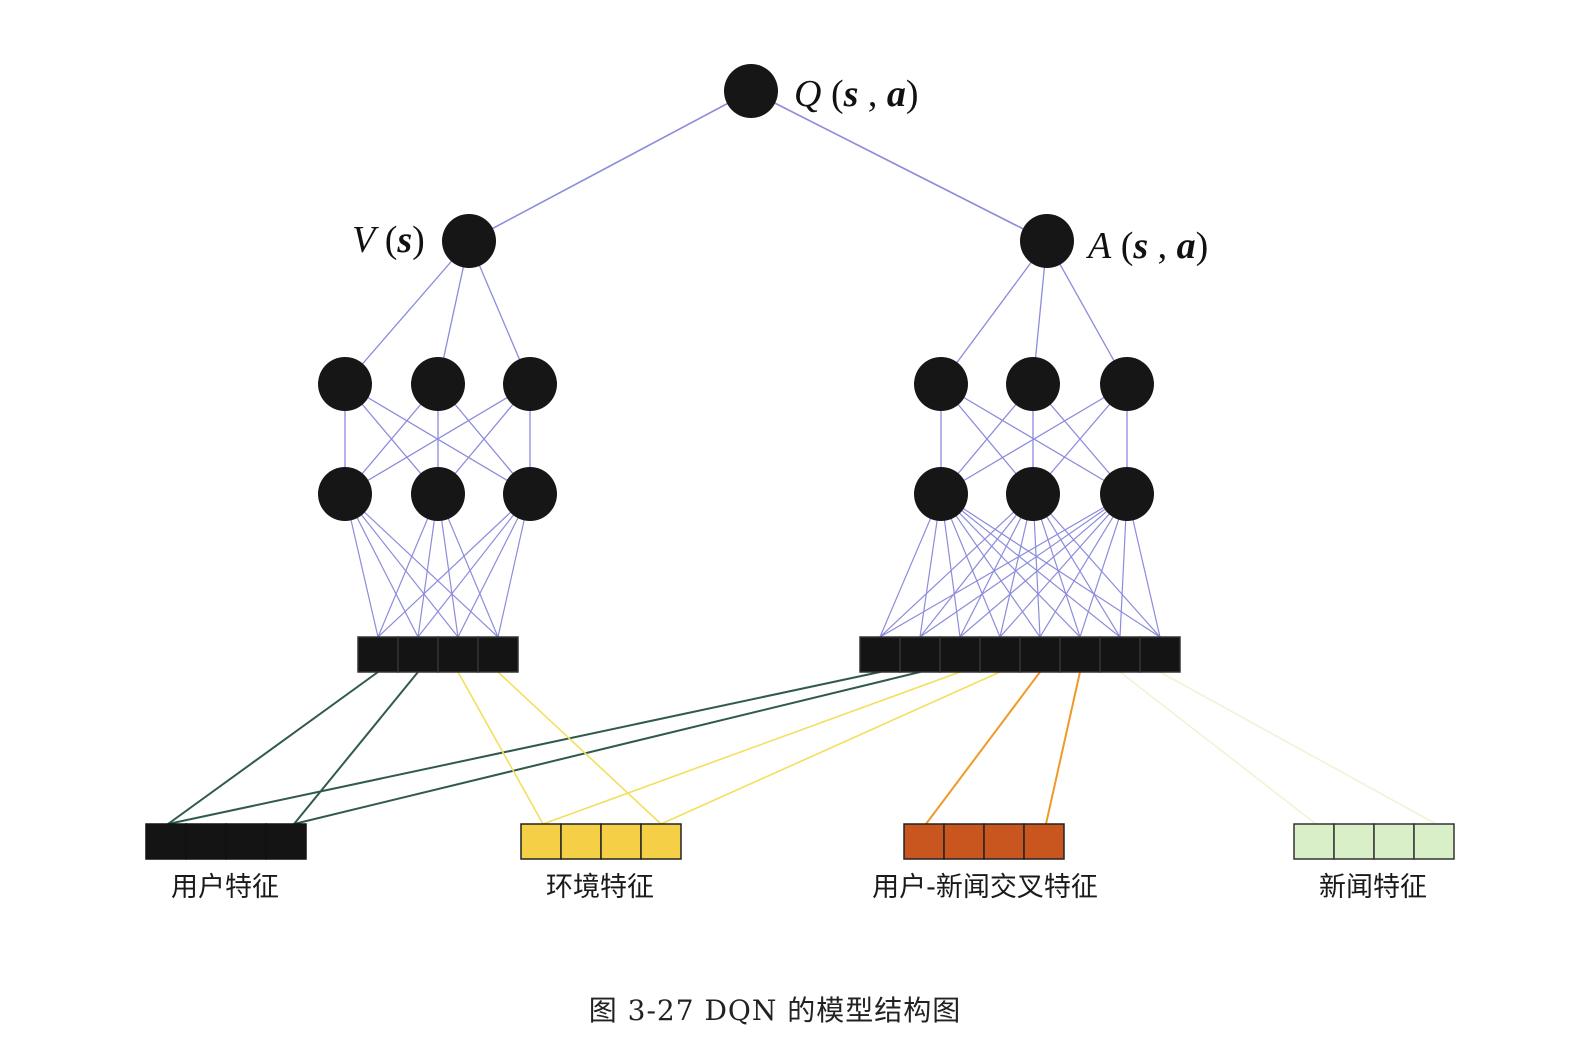 The image size is (1570, 1054). I want to click on q-value-label: Q (s , a), so click(856, 94).